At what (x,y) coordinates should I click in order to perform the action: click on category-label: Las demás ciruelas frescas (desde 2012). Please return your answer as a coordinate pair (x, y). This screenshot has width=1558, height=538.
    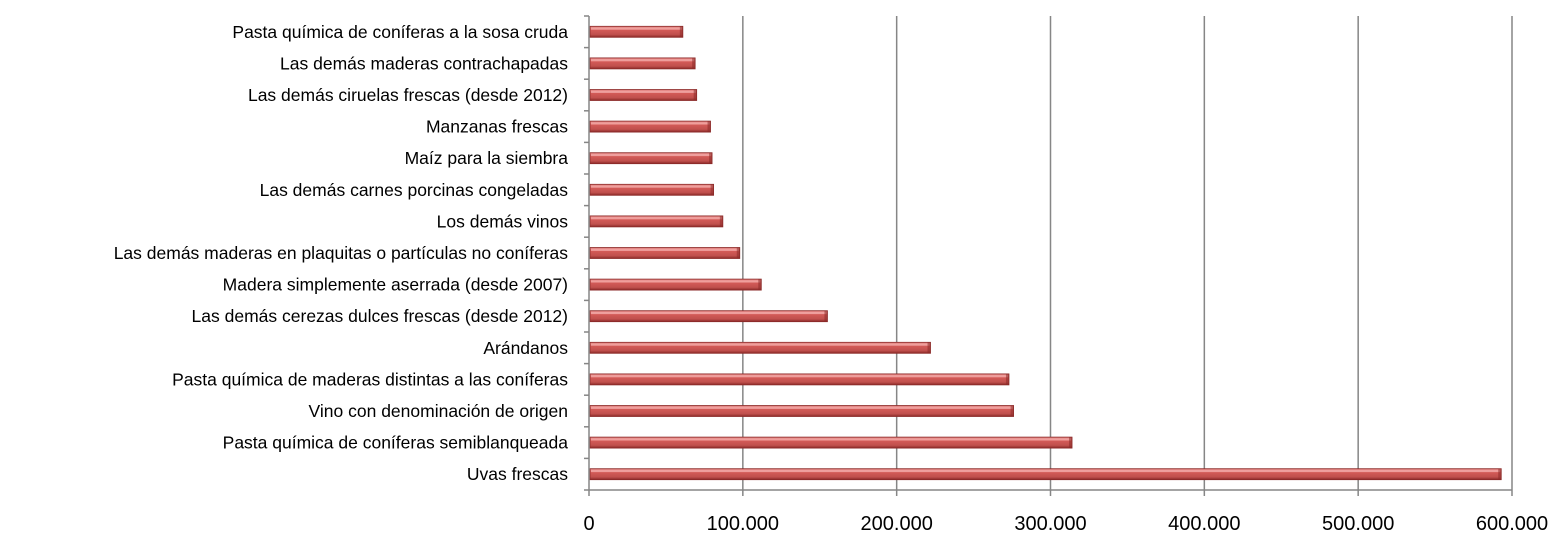
    Looking at the image, I should click on (408, 95).